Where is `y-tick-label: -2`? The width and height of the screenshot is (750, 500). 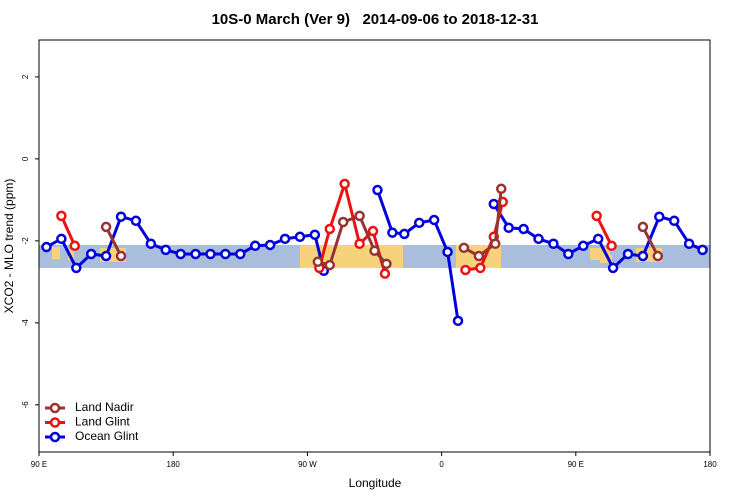
y-tick-label: -2 is located at coordinates (25, 241).